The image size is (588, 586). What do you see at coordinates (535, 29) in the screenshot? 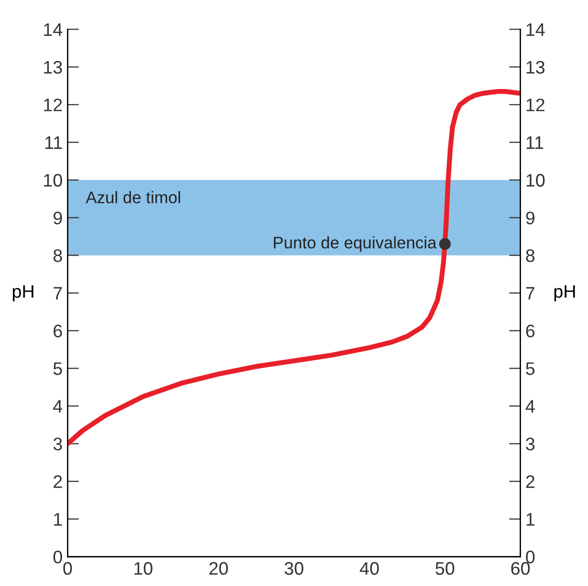
I see `y2-tick-label: 14` at bounding box center [535, 29].